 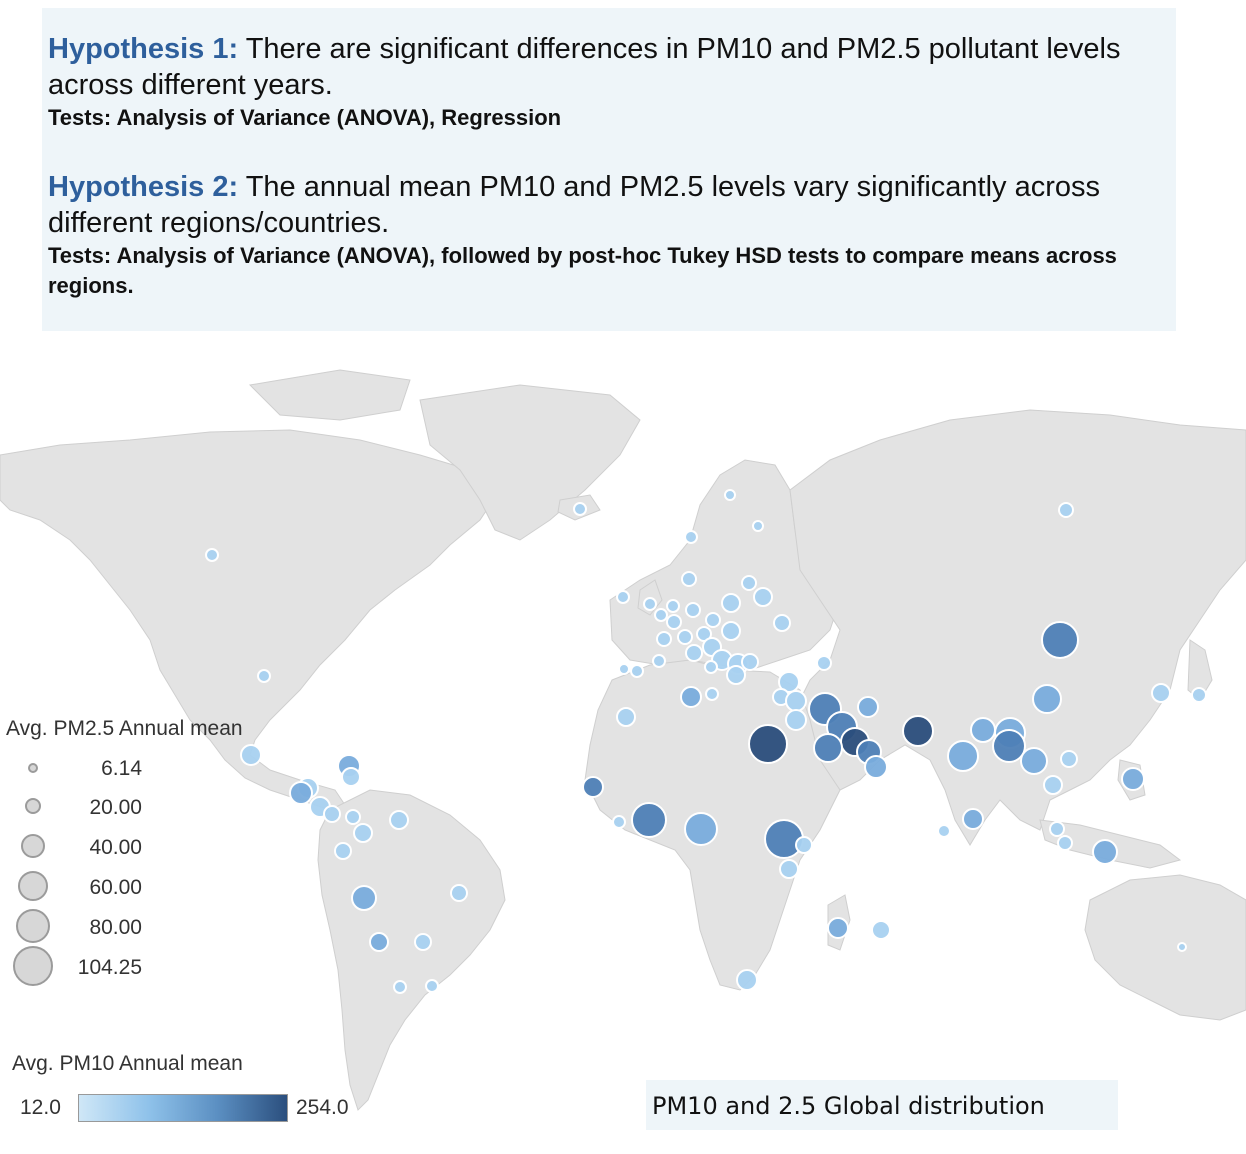 What do you see at coordinates (124, 728) in the screenshot?
I see `size-legend-title: Avg. PM2.5 Annual mean` at bounding box center [124, 728].